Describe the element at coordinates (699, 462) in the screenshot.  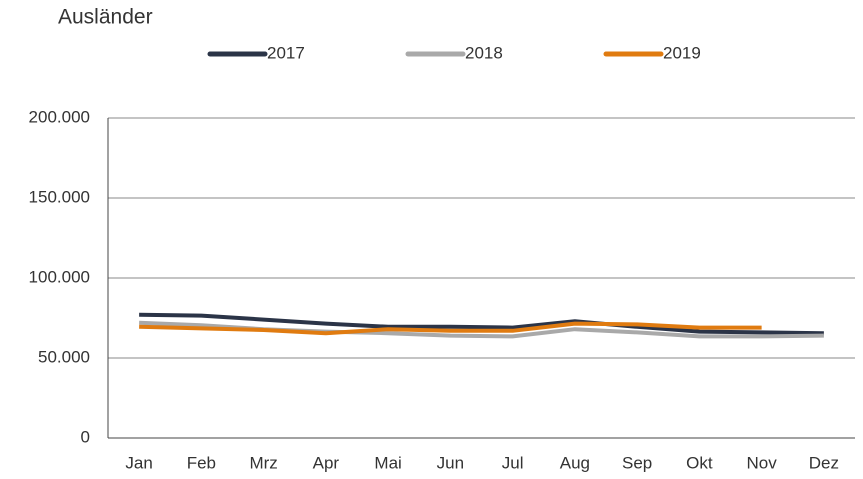
I see `x-tick-label: Okt` at that location.